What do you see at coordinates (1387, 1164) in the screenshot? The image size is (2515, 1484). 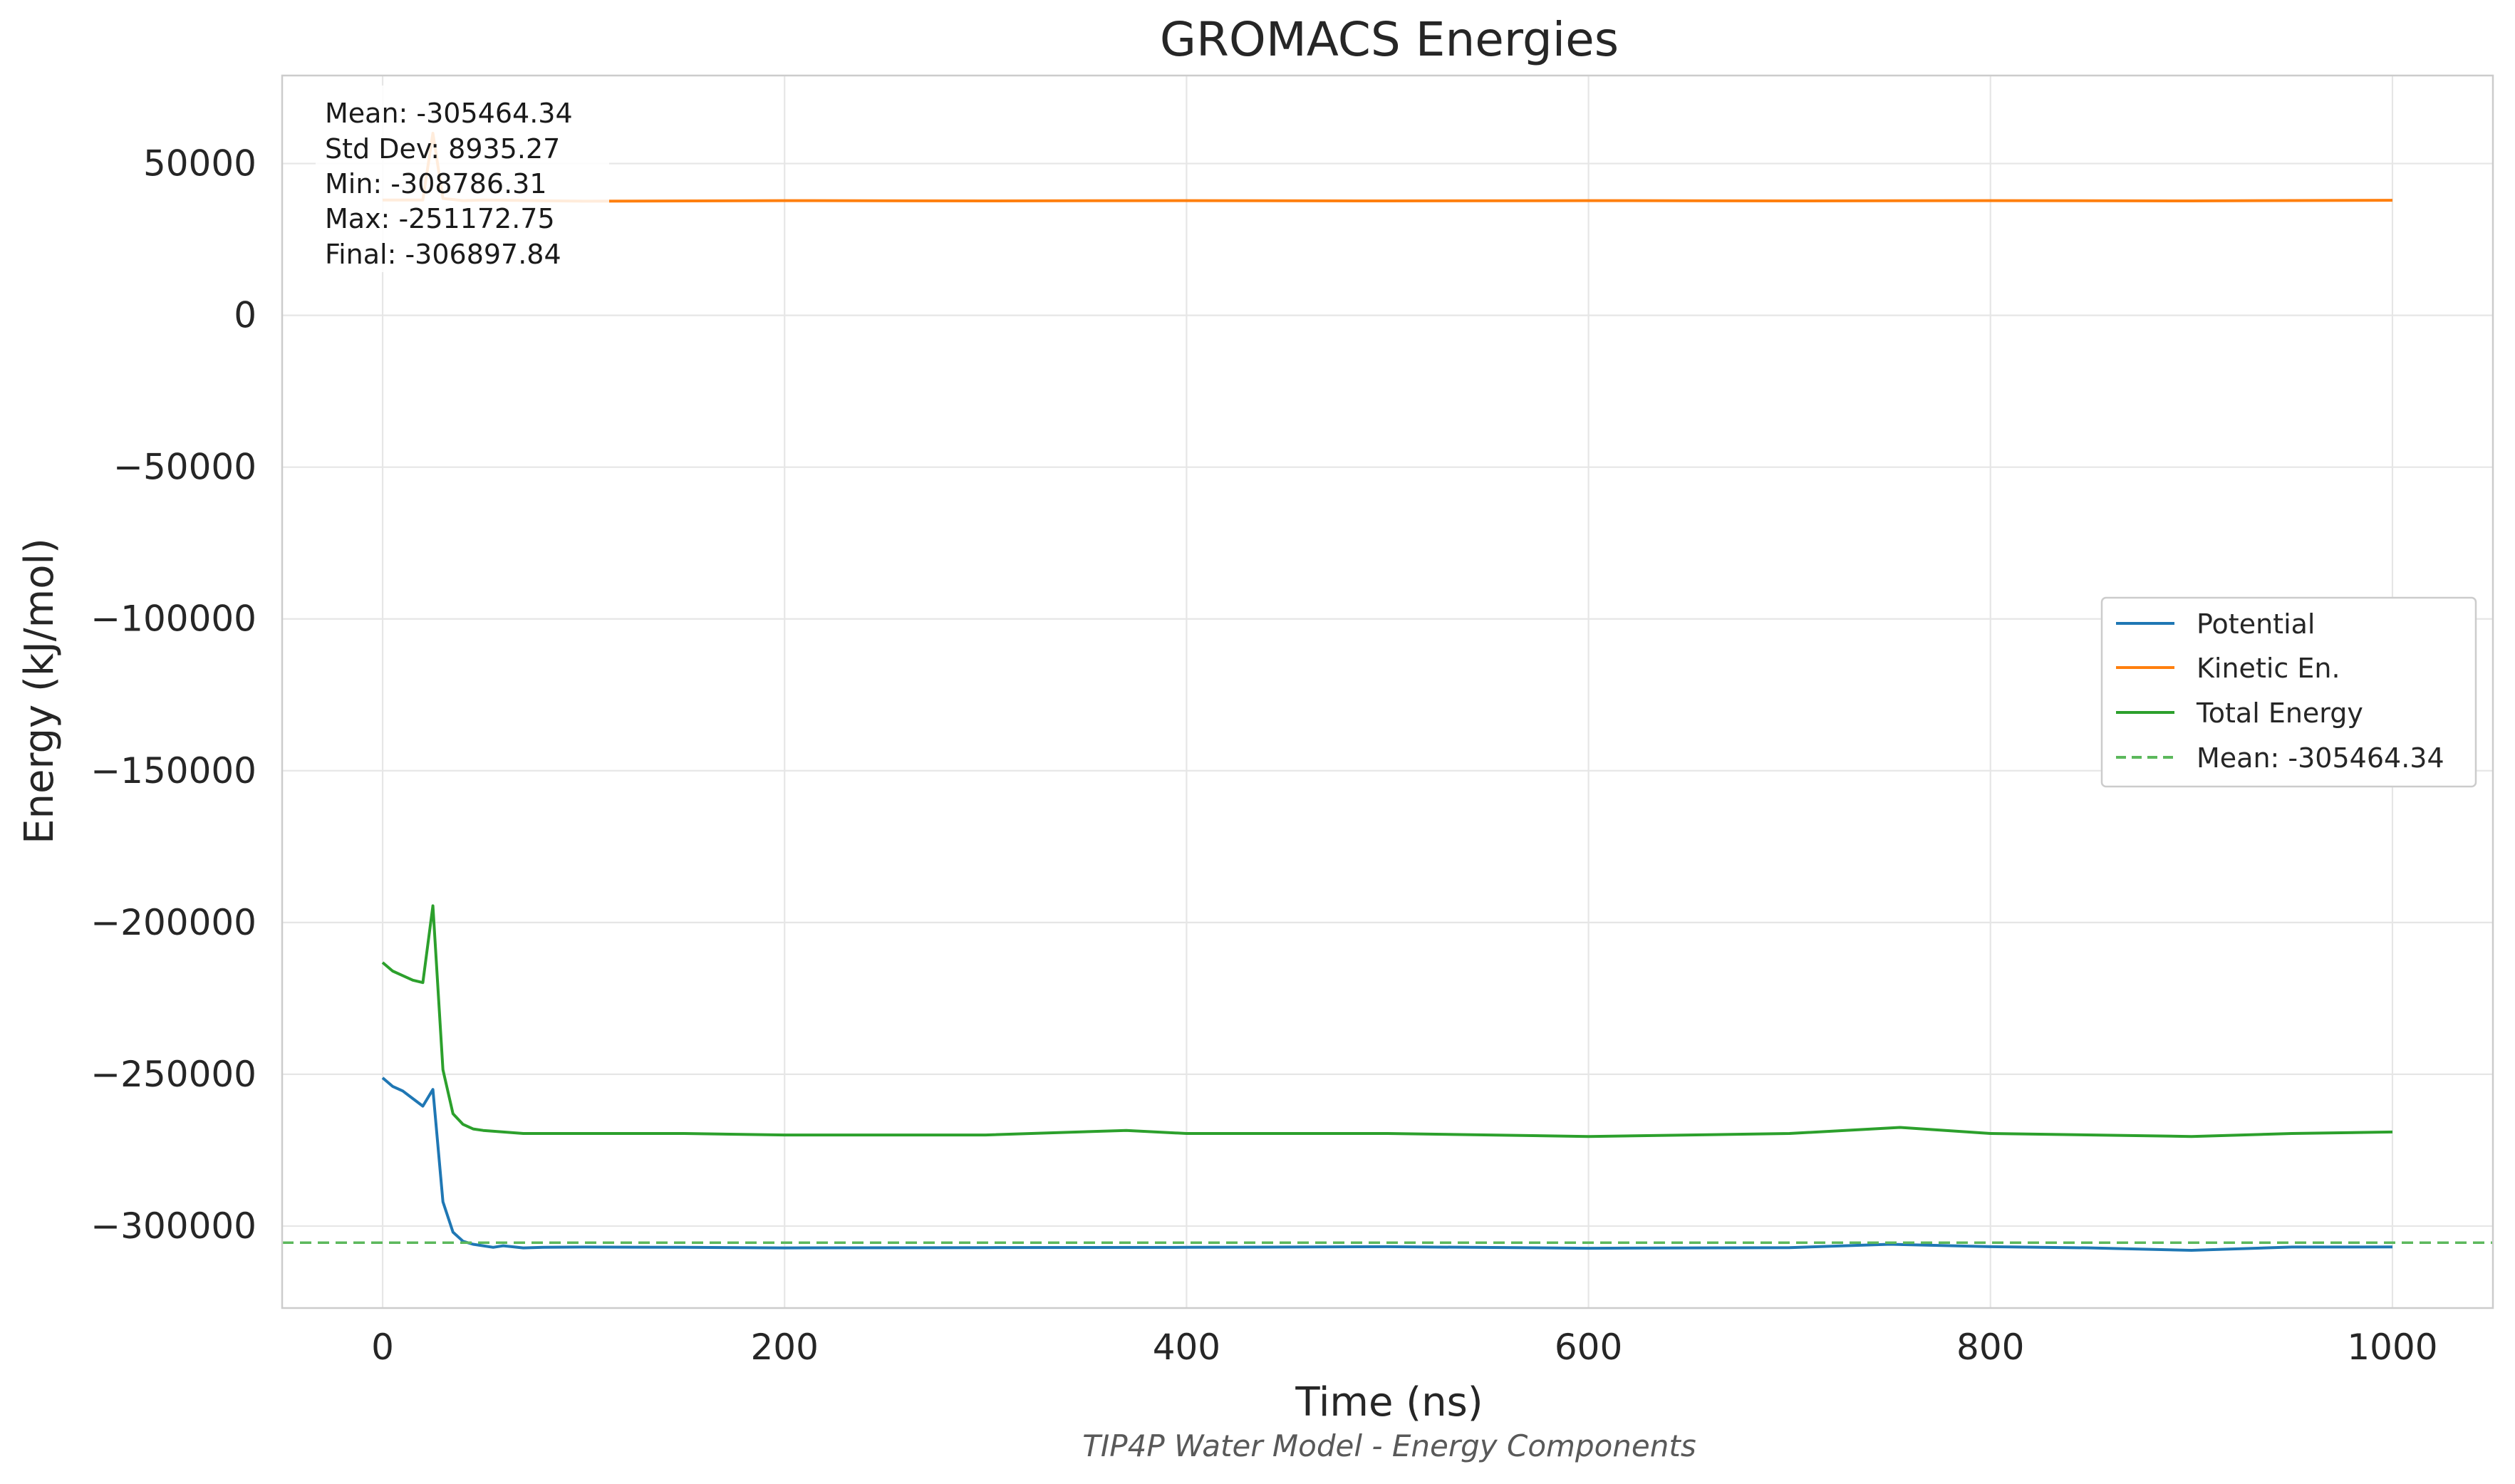 I see `series-potential` at bounding box center [1387, 1164].